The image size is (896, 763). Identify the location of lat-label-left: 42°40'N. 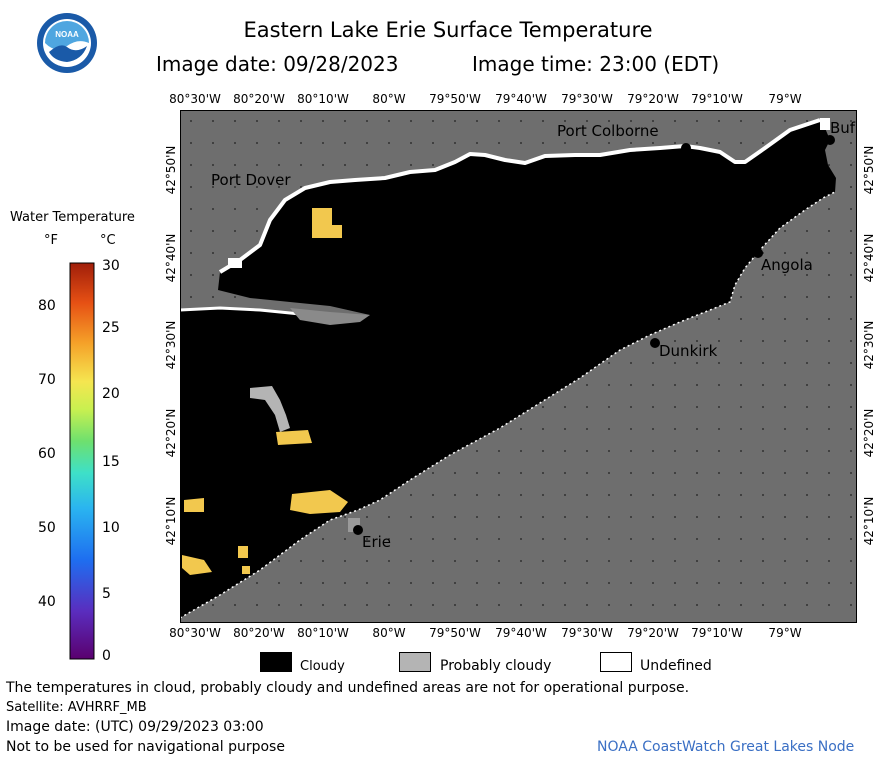
(171, 258).